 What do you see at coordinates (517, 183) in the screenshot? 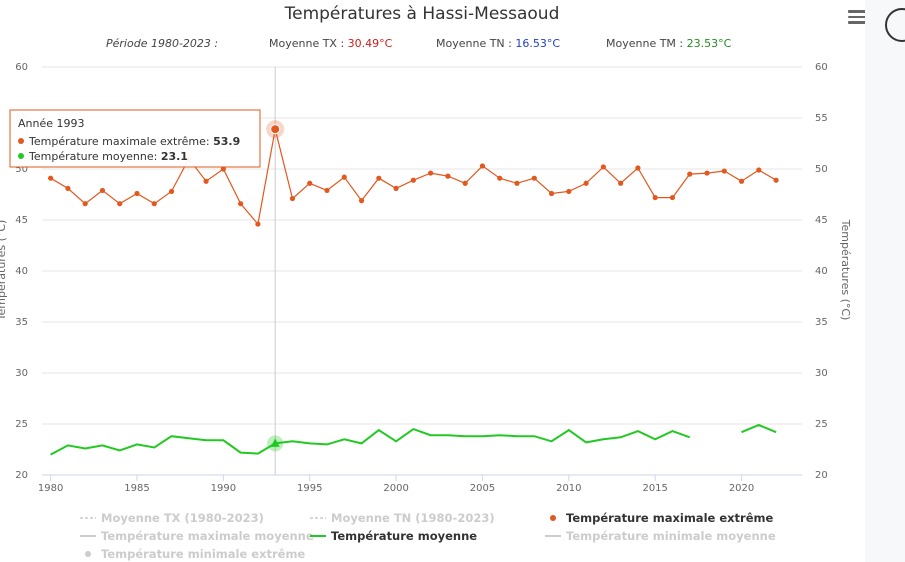
I see `point-max-2007` at bounding box center [517, 183].